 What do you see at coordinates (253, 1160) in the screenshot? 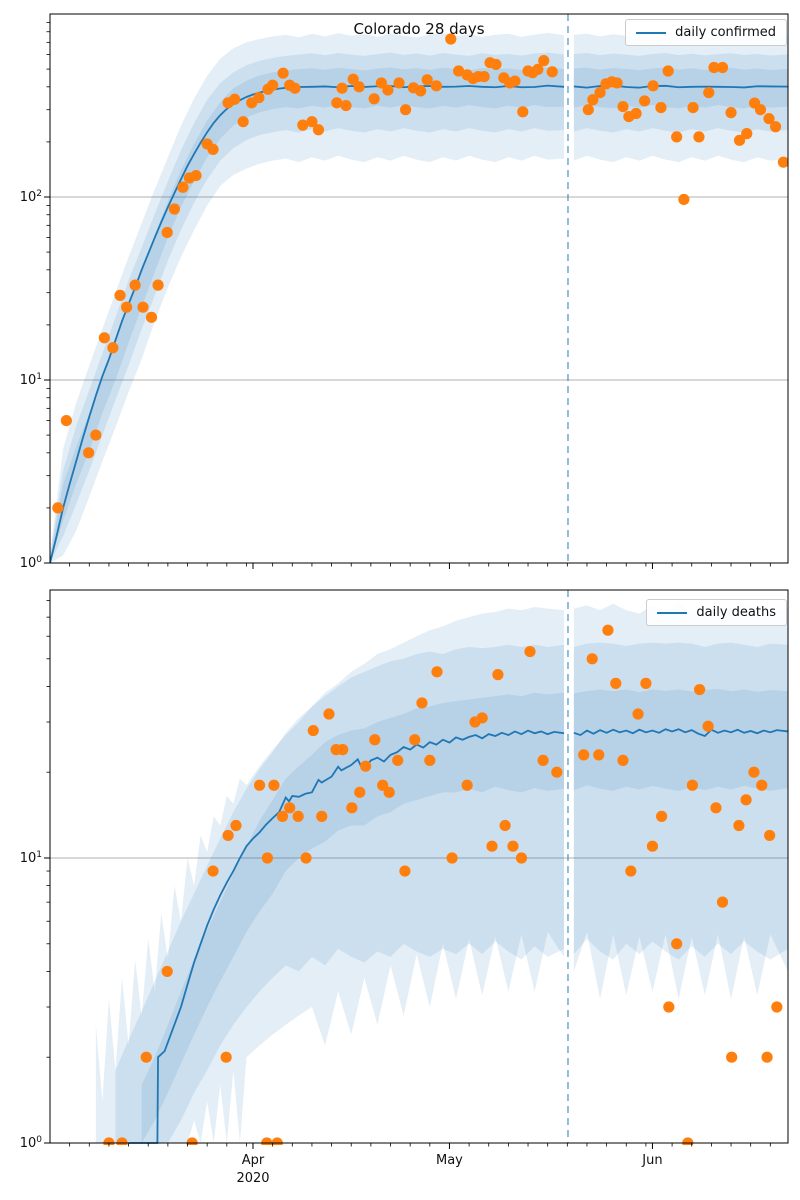
I see `x-tick-label: Apr` at bounding box center [253, 1160].